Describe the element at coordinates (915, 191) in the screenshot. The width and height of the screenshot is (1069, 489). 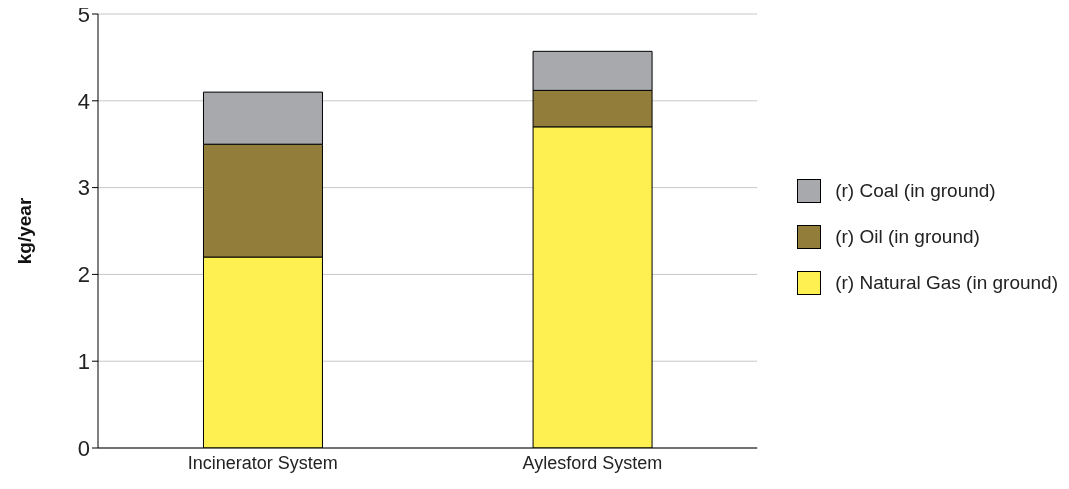
I see `legend-label: (r) Coal (in ground)` at that location.